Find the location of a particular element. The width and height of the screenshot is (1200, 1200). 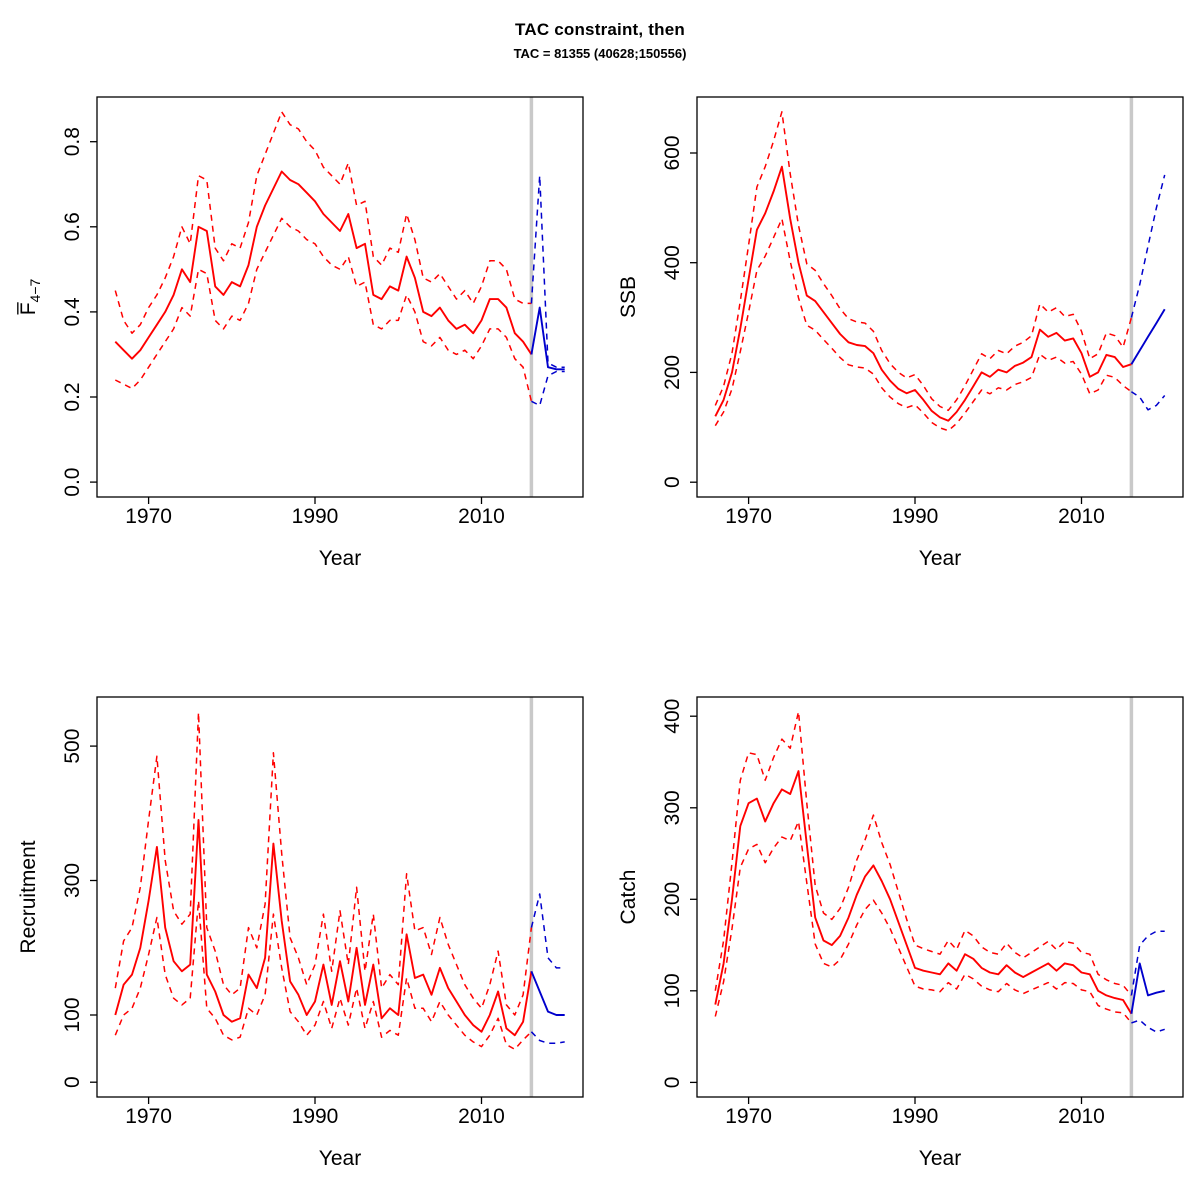

catch-lower-ci-history is located at coordinates (923, 922).